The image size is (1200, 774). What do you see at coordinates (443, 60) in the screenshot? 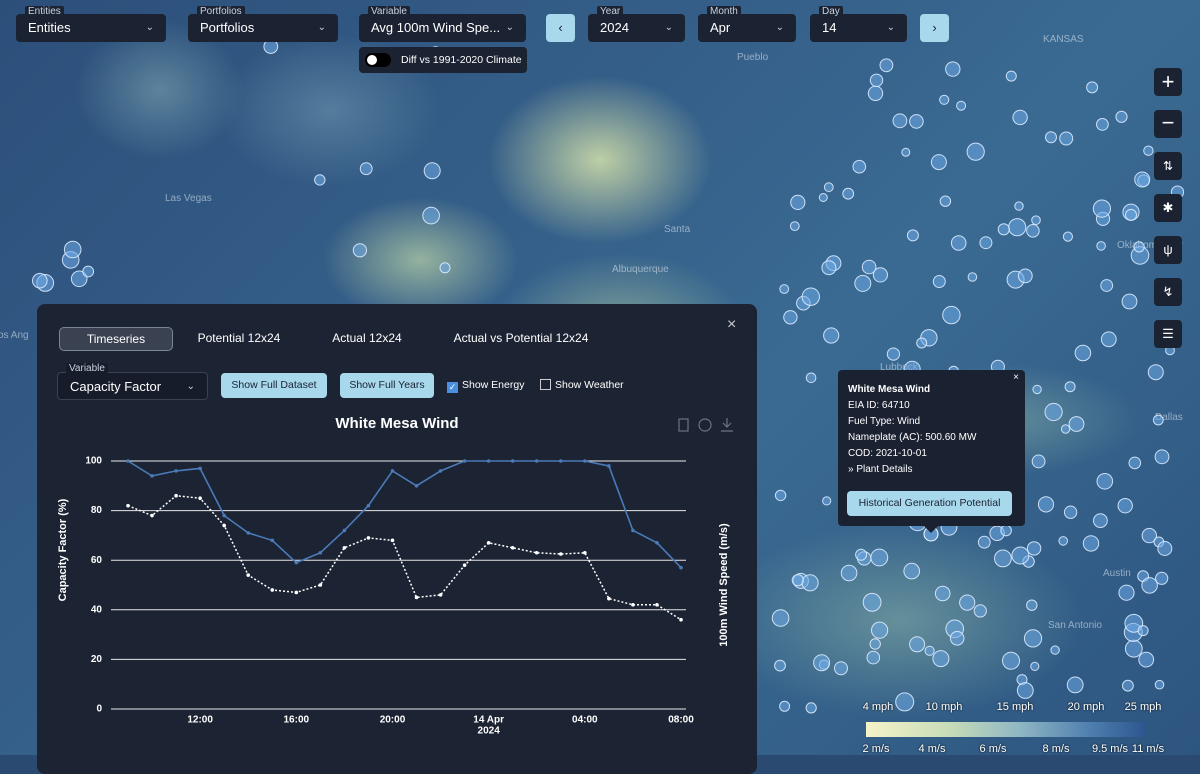
I see `climate-toggle: Diff vs 1991-2020 Climate` at bounding box center [443, 60].